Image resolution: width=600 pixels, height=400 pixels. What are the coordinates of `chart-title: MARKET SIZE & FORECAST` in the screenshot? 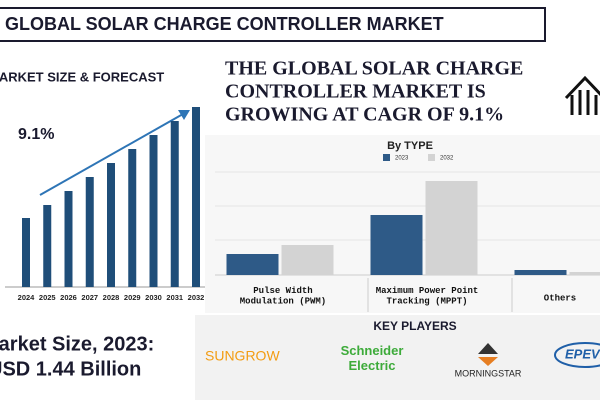 It's located at (82, 76).